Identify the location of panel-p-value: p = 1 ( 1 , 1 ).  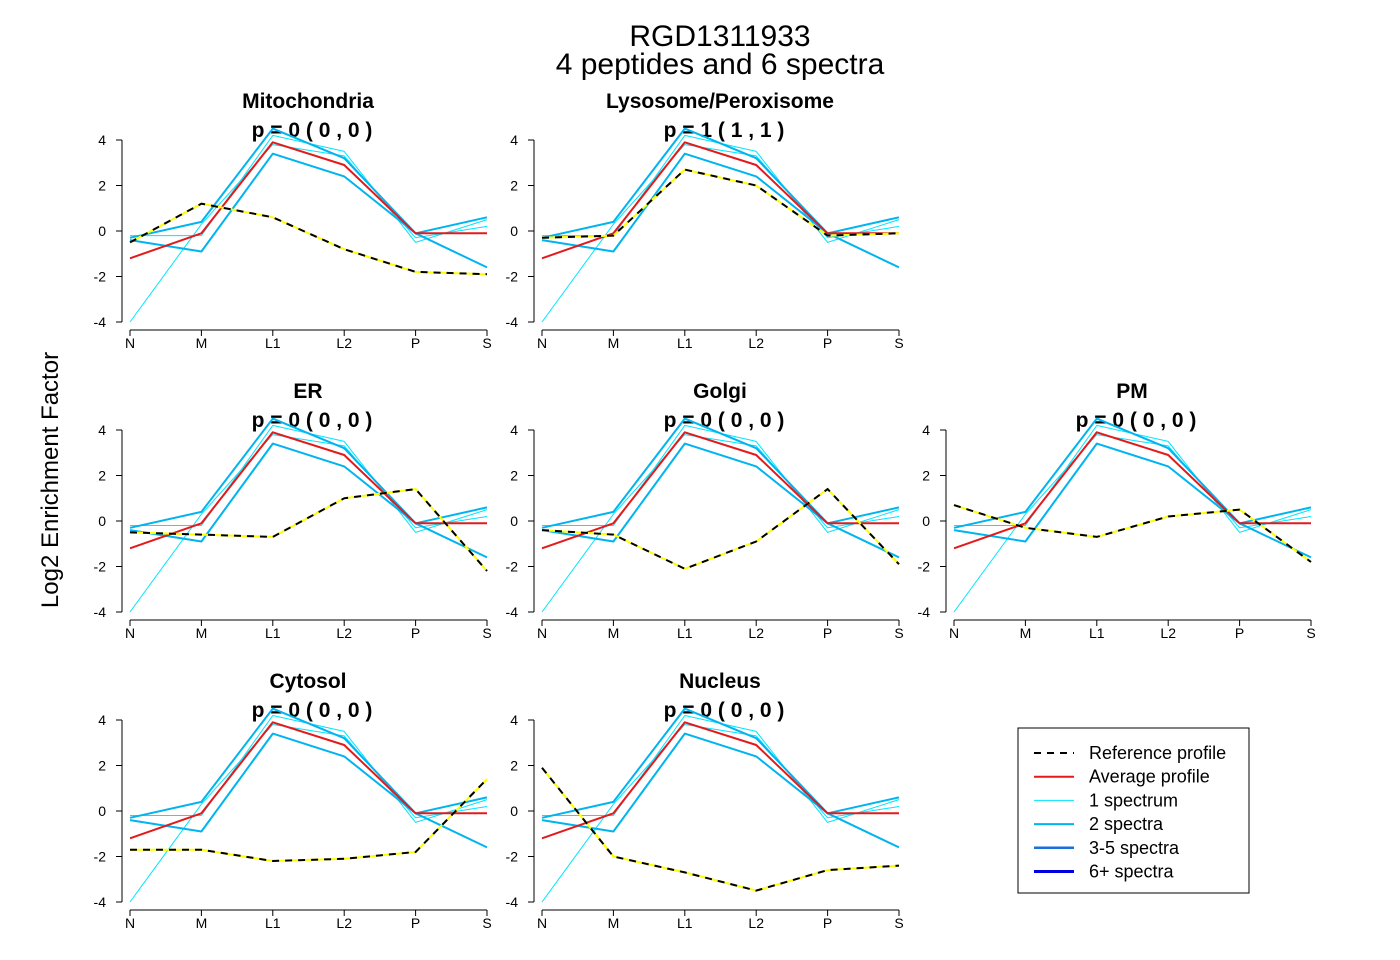
(724, 130).